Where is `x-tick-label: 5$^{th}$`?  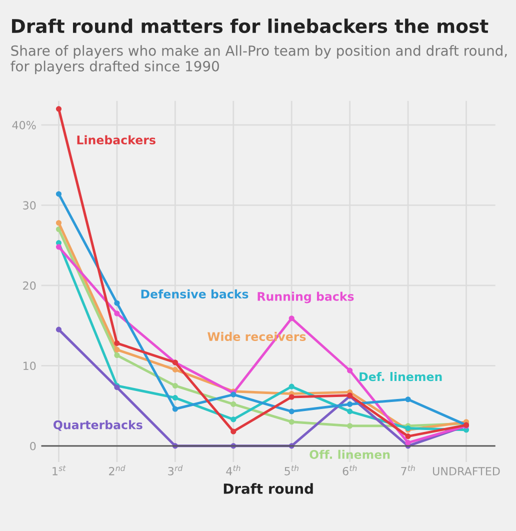
x-tick-label: 5$^{th}$ is located at coordinates (291, 470).